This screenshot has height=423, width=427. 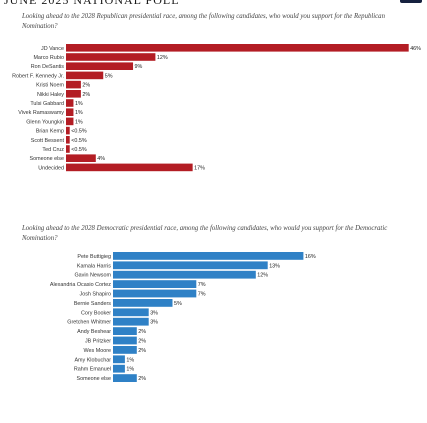 I want to click on value-label-pete-buttigieg: 16%, so click(x=310, y=257).